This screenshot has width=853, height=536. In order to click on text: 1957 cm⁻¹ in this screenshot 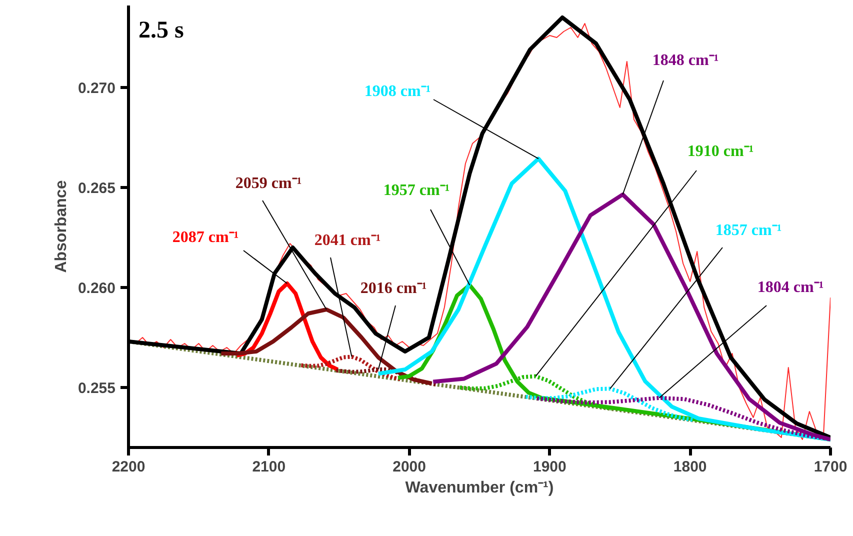, I will do `click(416, 190)`.